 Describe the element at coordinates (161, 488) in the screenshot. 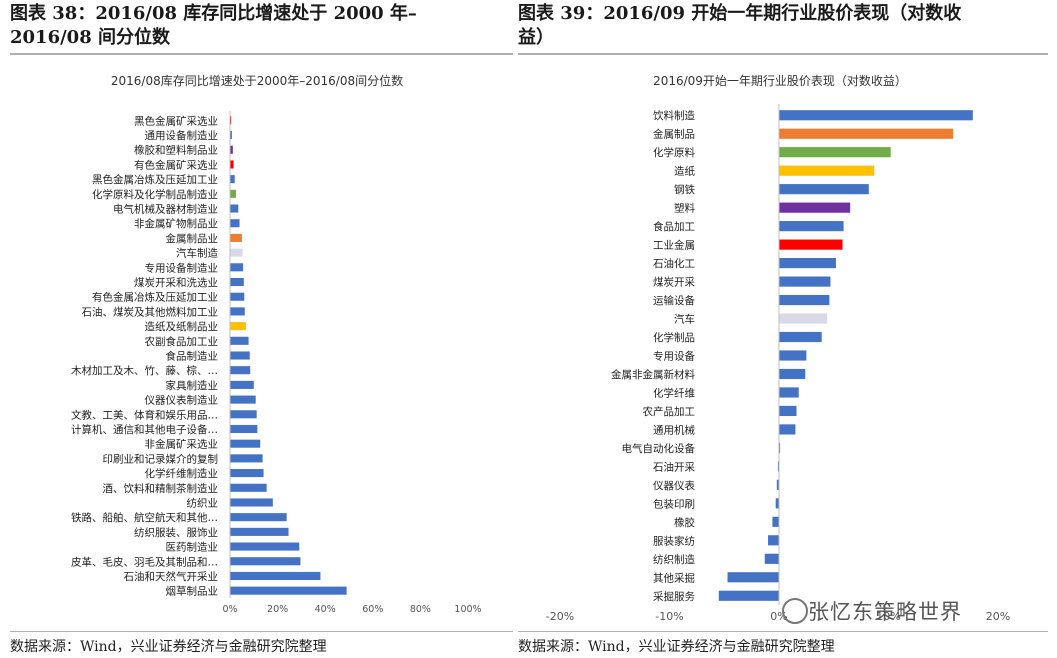

I see `left-category-label: 酒、饮料和精制茶制造业` at that location.